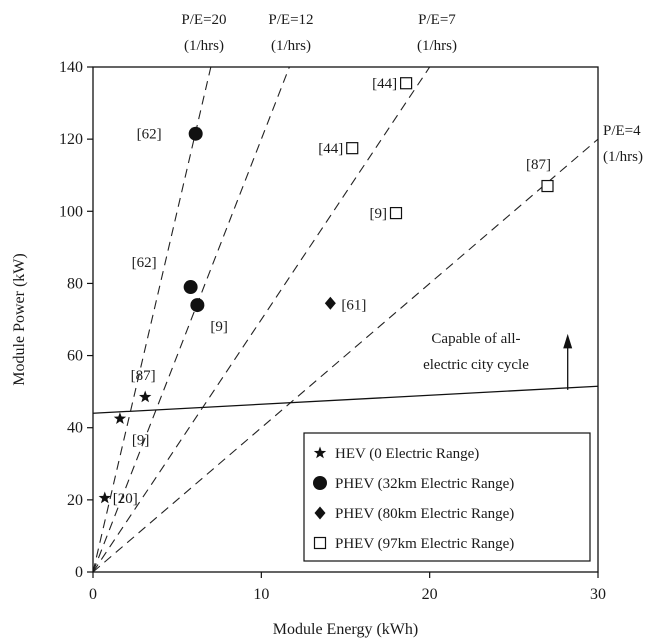  I want to click on reference-unit-pe-12: (1/hrs), so click(291, 46).